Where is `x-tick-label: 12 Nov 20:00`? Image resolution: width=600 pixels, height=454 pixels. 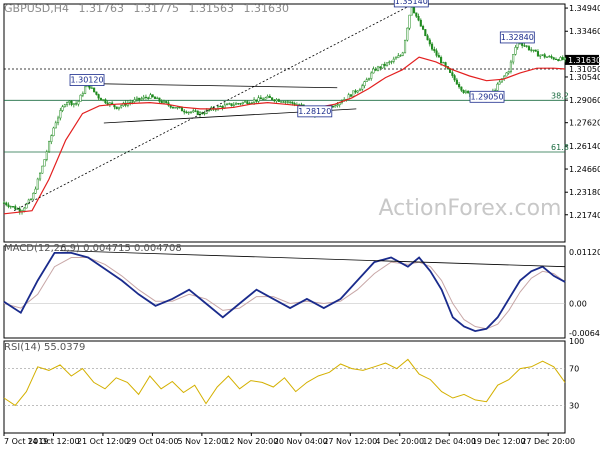 x-tick-label: 12 Nov 20:00 is located at coordinates (251, 441).